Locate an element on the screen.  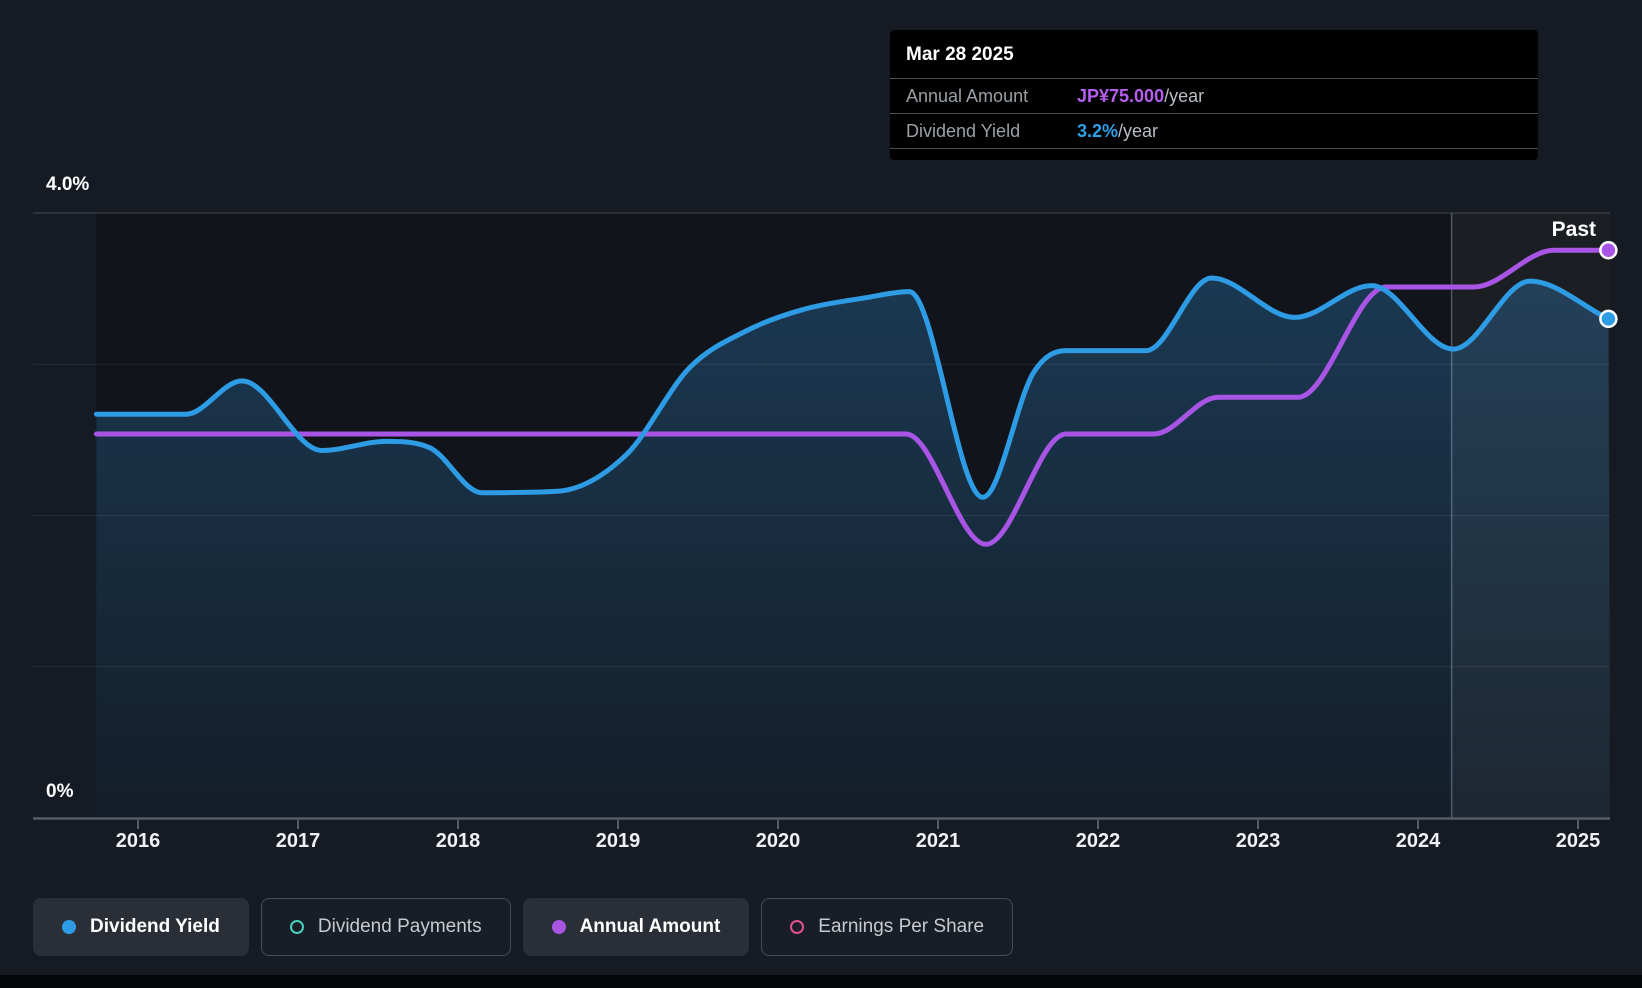
legend-toggle-annual-amount: Annual Amount is located at coordinates (636, 927).